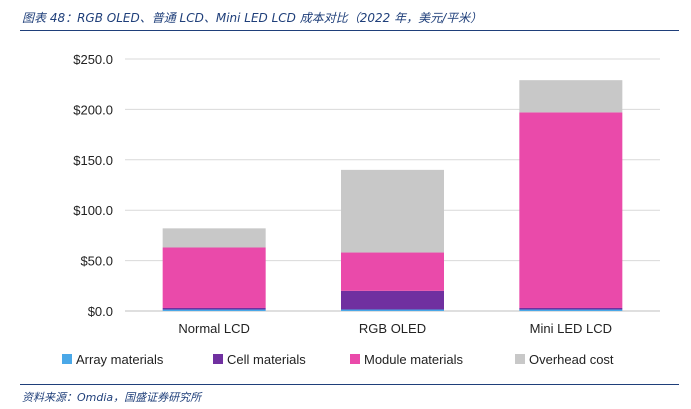 This screenshot has width=691, height=409. Describe the element at coordinates (571, 359) in the screenshot. I see `legend-label: Overhead cost` at that location.